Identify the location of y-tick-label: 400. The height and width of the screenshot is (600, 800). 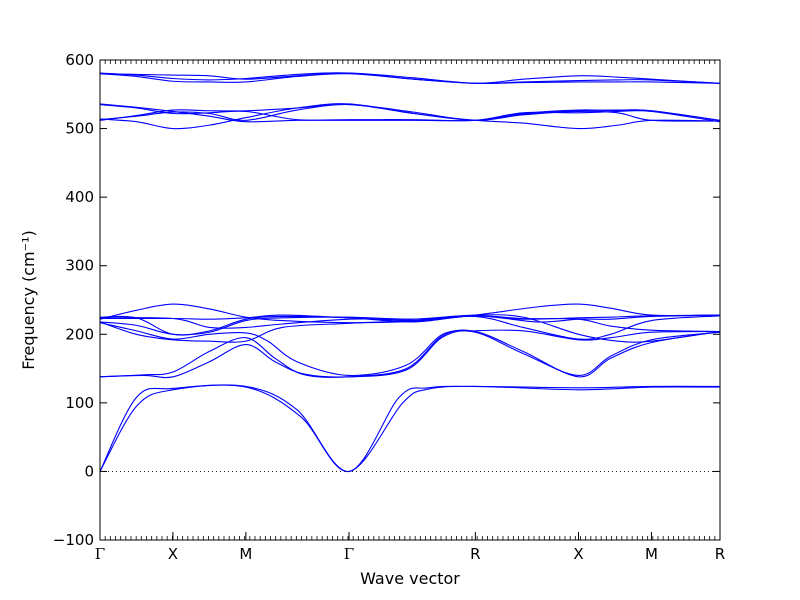
(79, 197).